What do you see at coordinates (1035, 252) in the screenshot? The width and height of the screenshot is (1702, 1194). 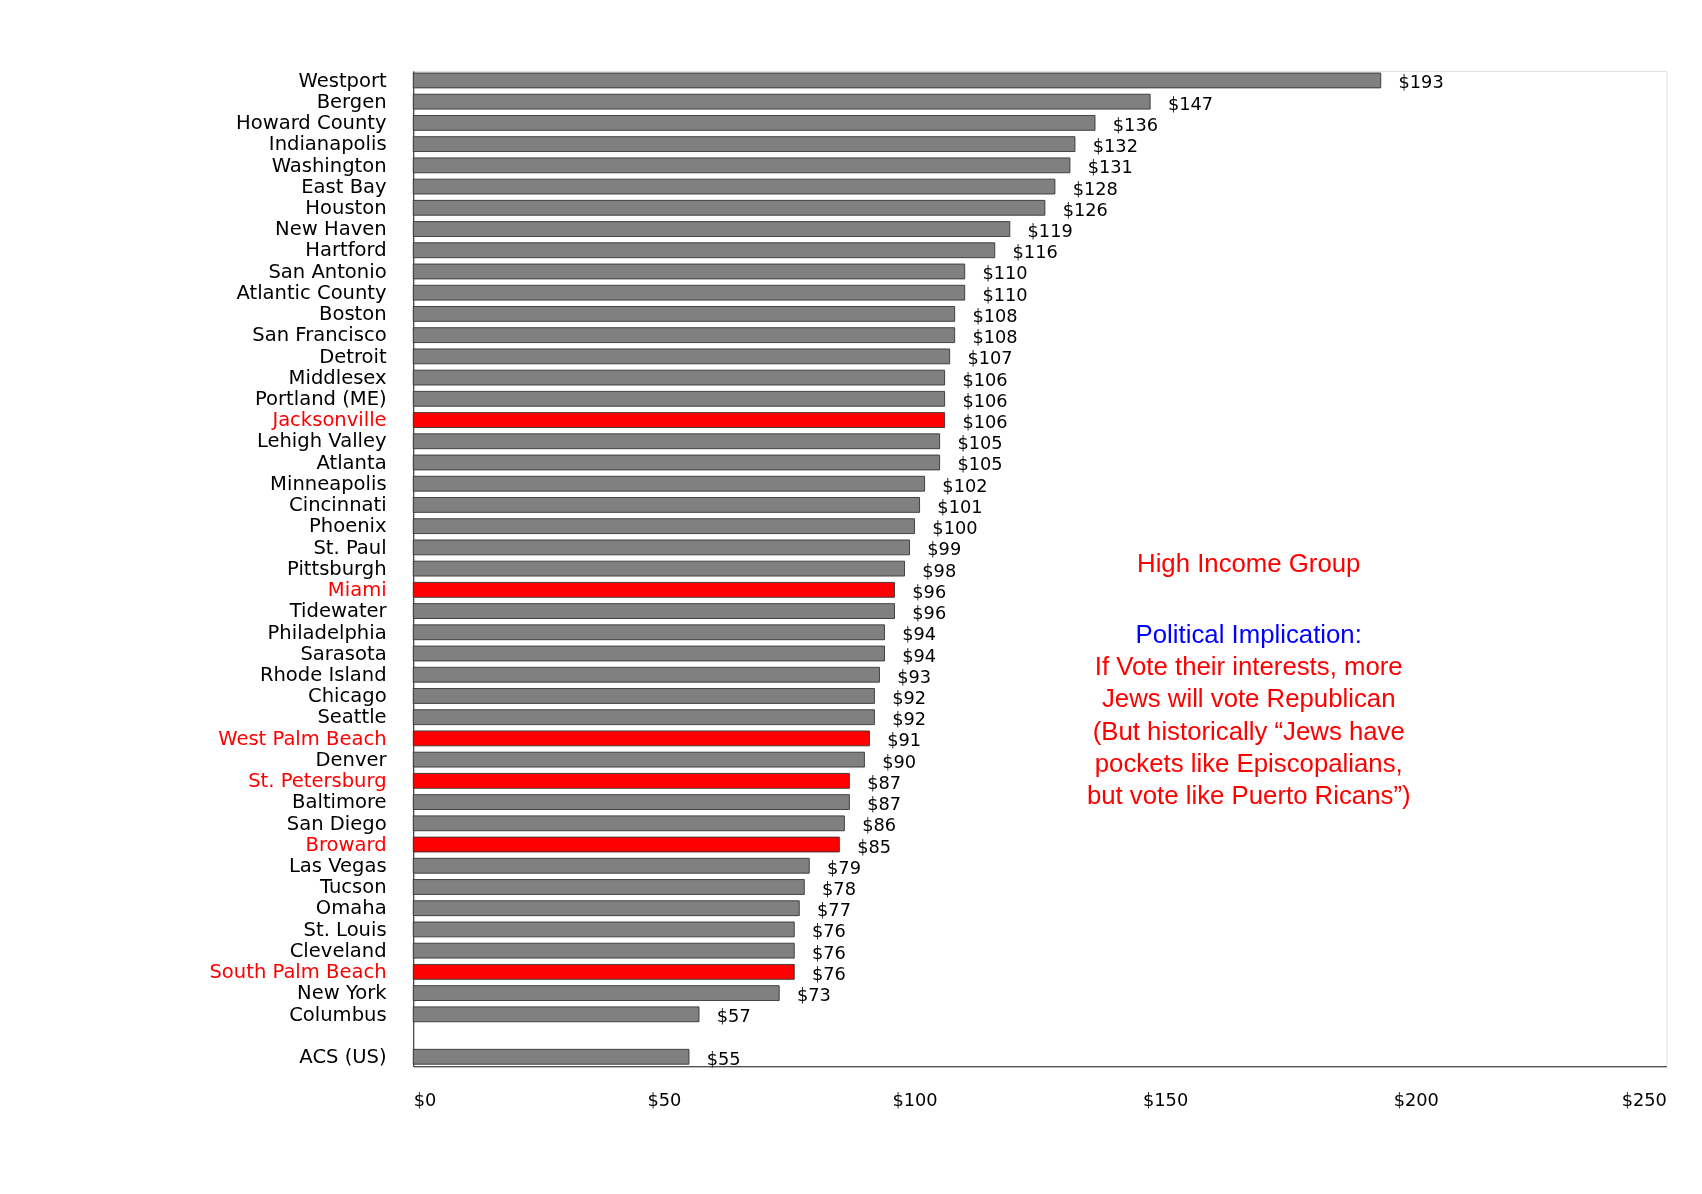 I see `data-label: $116` at bounding box center [1035, 252].